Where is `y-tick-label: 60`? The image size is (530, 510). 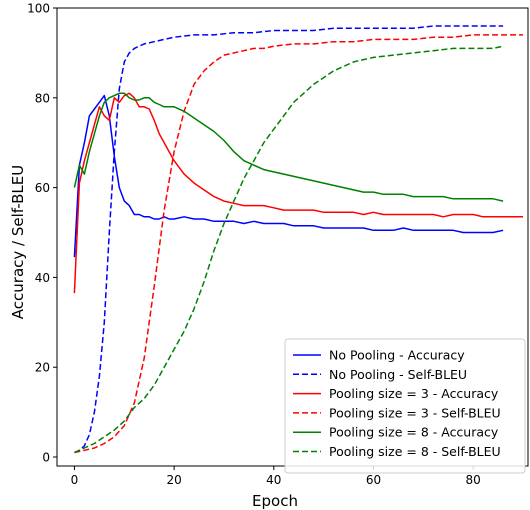 y-tick-label: 60 is located at coordinates (42, 188).